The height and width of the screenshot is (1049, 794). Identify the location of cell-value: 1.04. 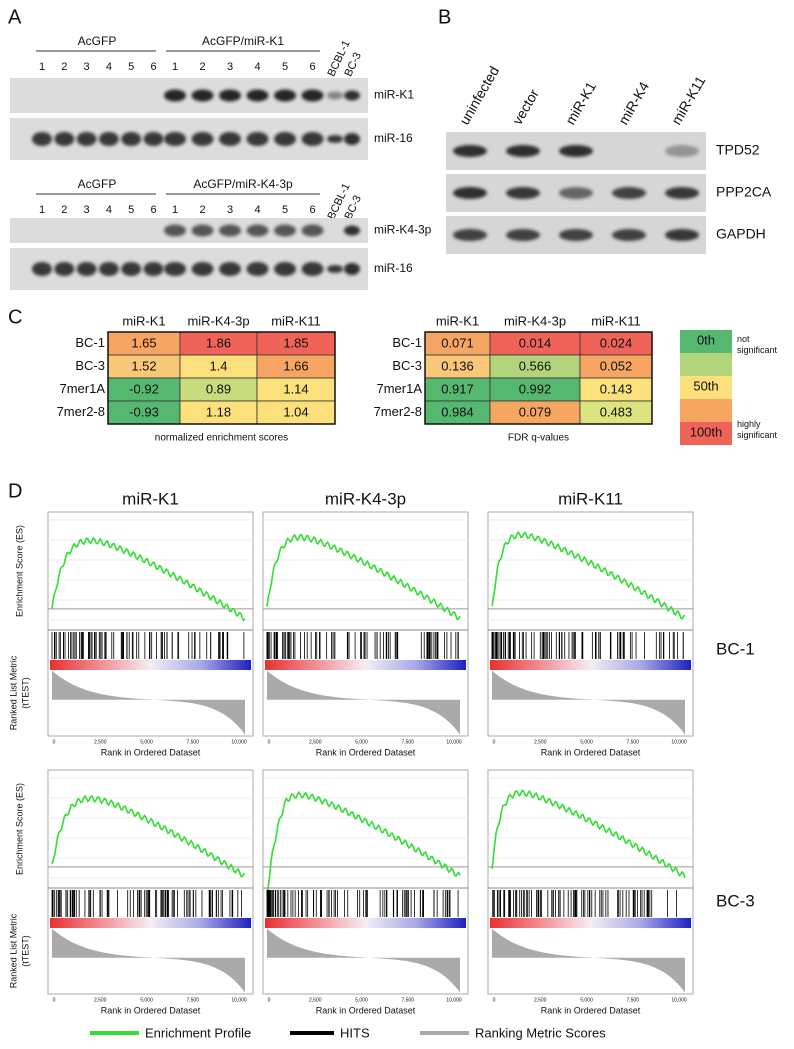
(295, 411).